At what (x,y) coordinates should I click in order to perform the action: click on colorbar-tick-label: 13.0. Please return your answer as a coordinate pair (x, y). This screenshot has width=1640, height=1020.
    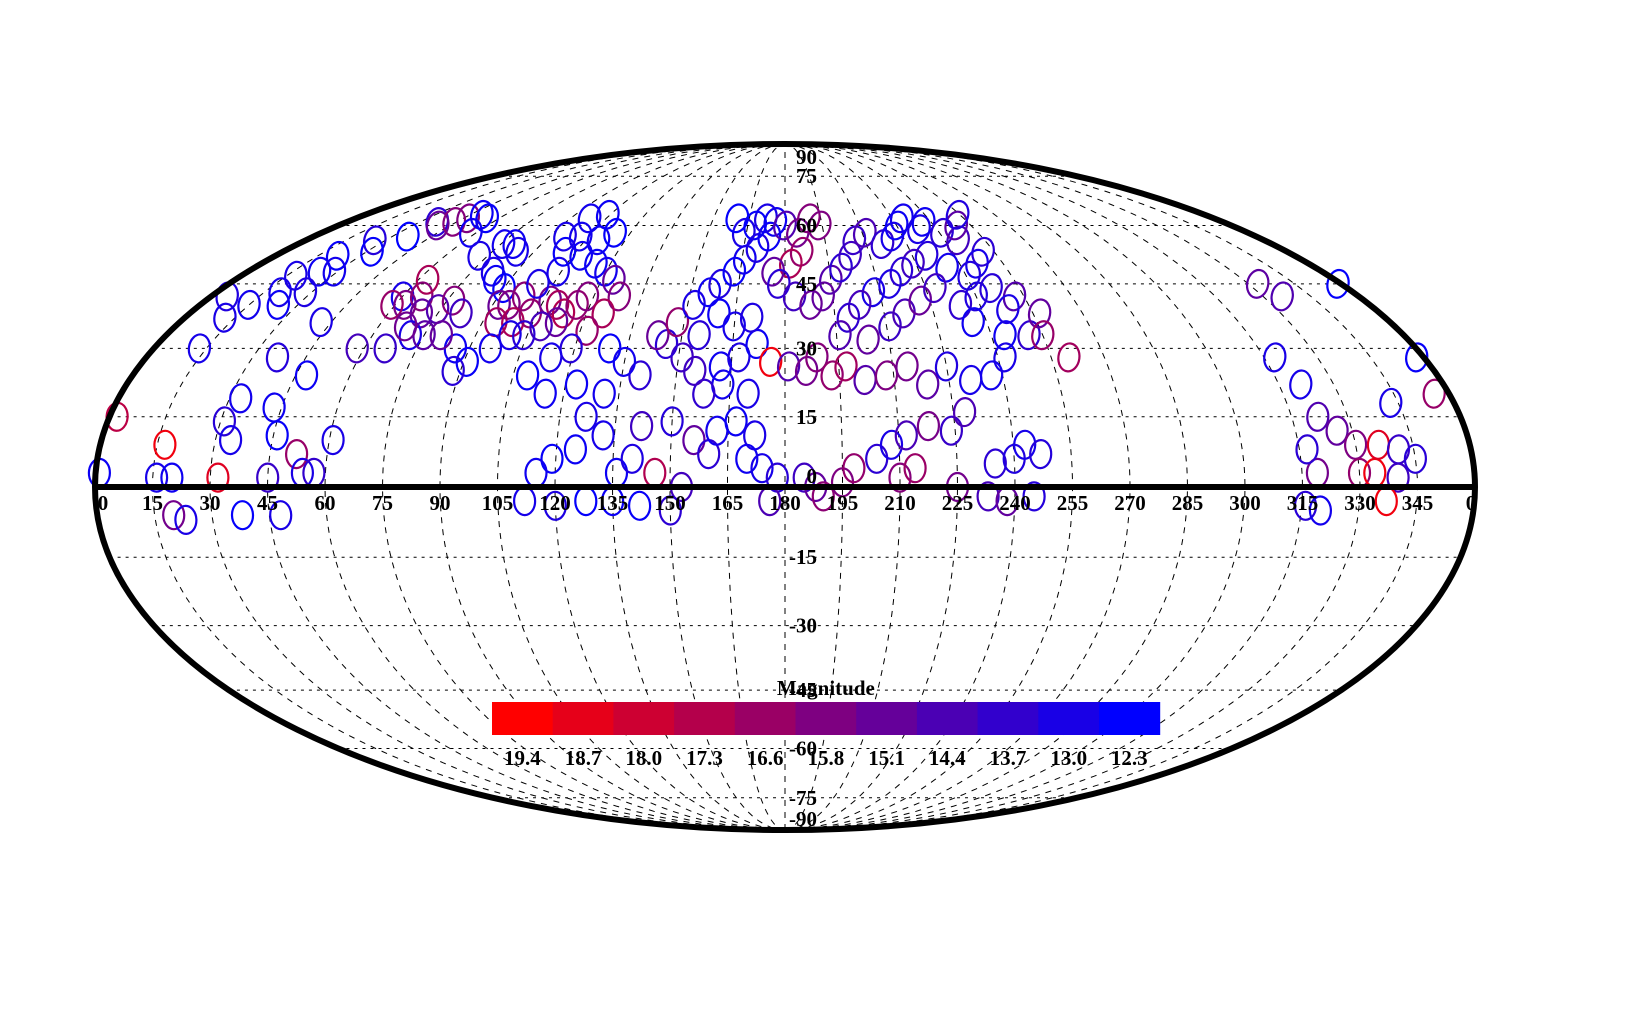
    Looking at the image, I should click on (1068, 758).